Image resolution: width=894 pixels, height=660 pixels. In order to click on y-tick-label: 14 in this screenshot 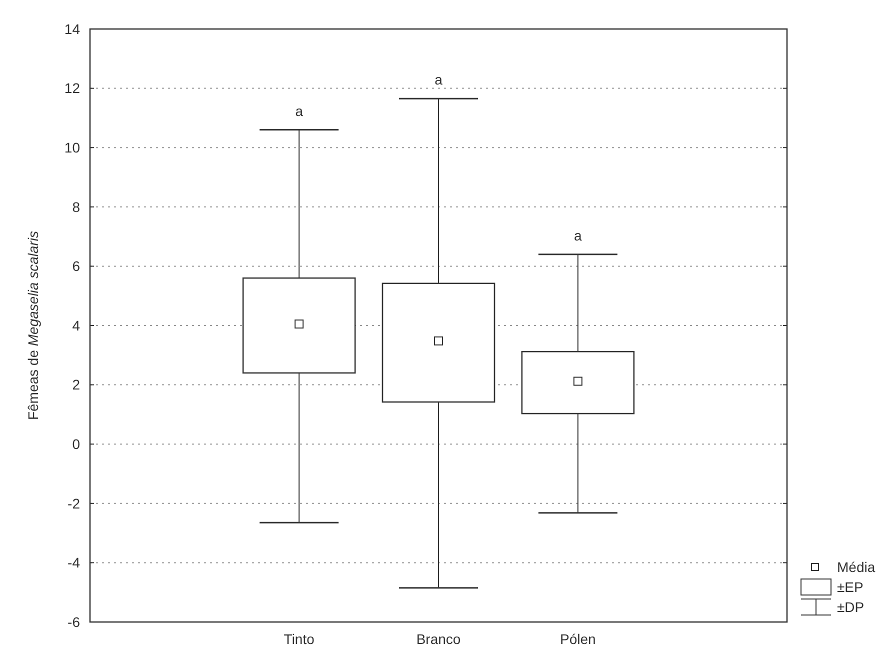, I will do `click(72, 28)`.